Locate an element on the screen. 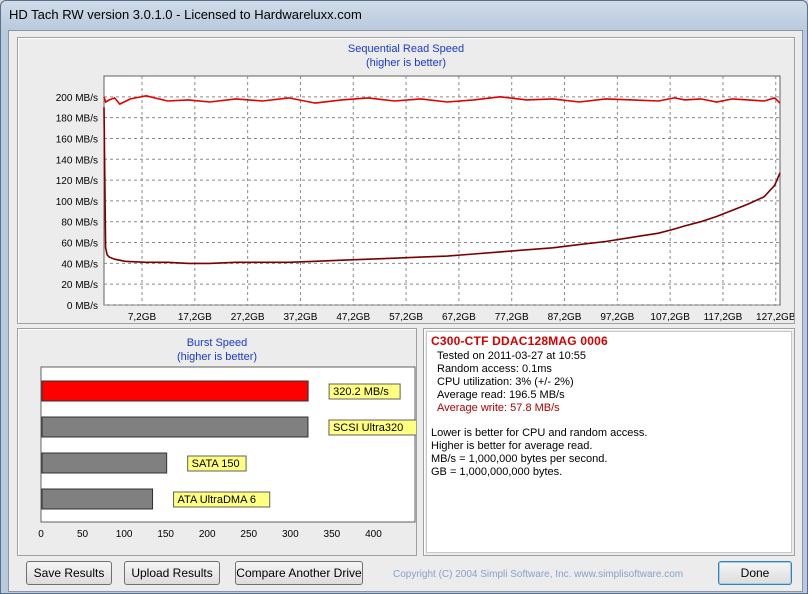 Image resolution: width=808 pixels, height=594 pixels. average-read: Average read: 196.5 MB/s is located at coordinates (501, 395).